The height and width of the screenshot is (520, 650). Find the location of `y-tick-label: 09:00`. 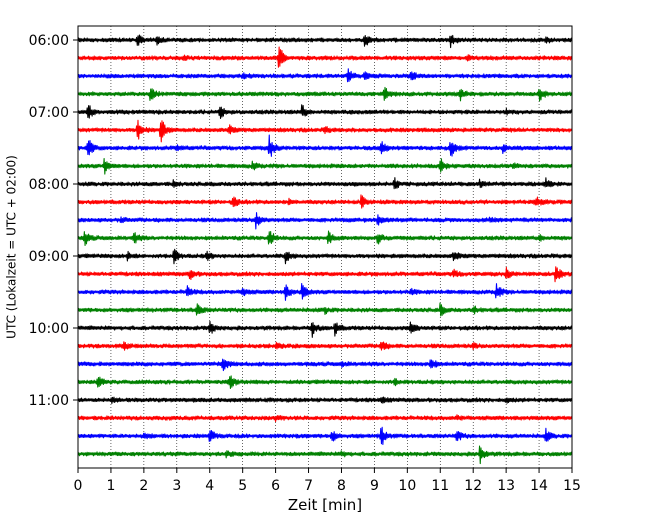

y-tick-label: 09:00 is located at coordinates (49, 257).